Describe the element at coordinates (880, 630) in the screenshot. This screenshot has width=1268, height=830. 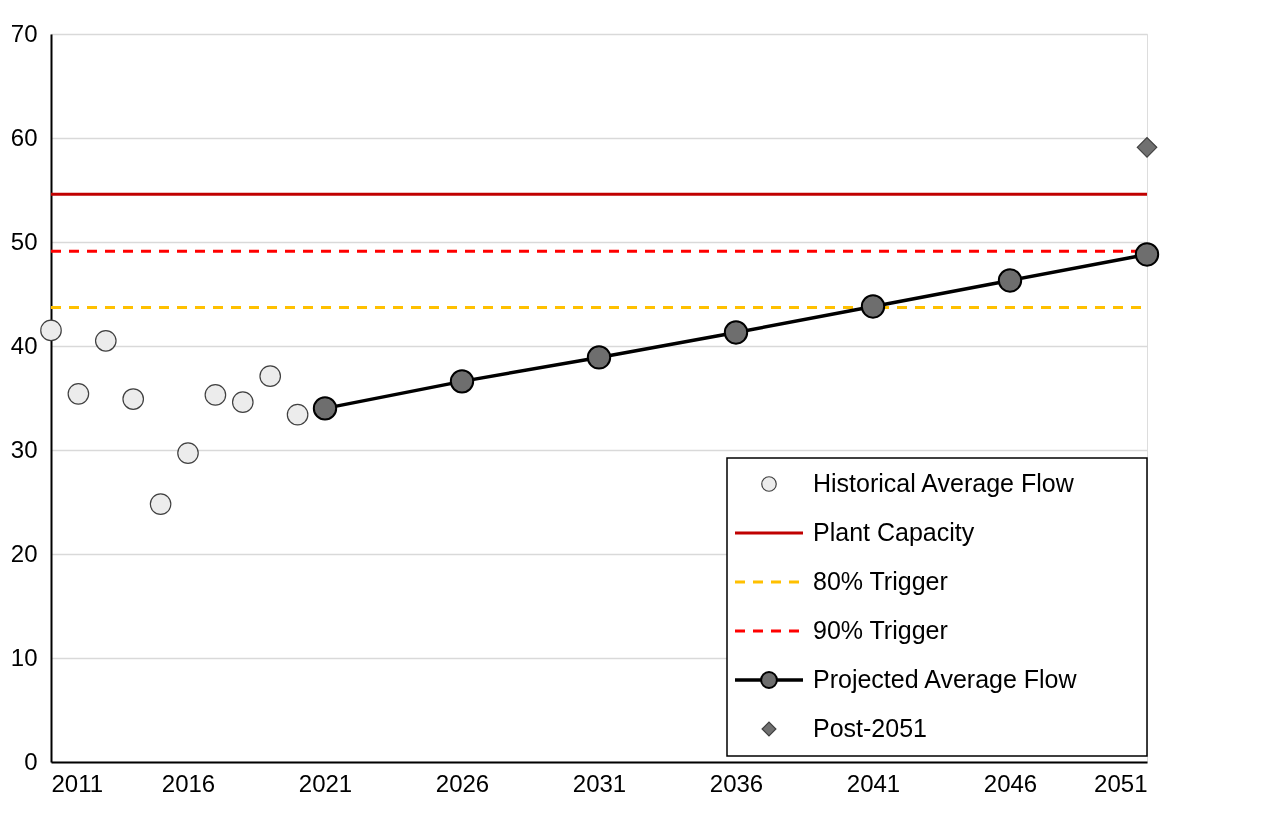
I see `legend-label: 90% Trigger` at that location.